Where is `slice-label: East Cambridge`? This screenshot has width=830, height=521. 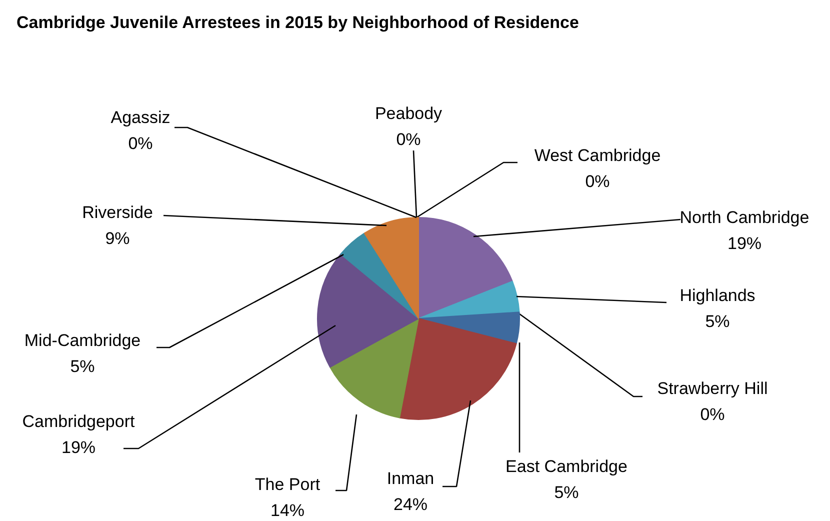 slice-label: East Cambridge is located at coordinates (567, 466).